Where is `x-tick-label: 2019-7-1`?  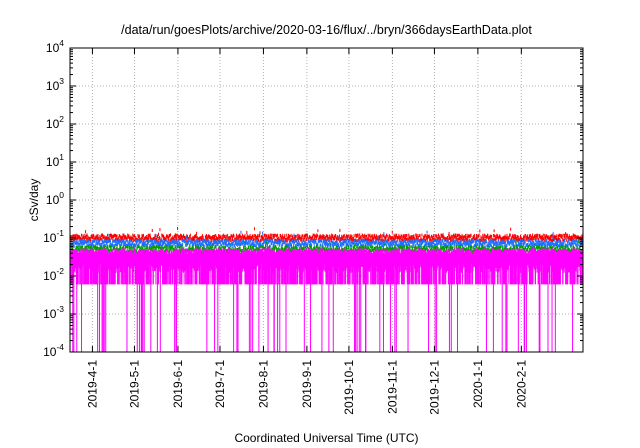
x-tick-label: 2019-7-1 is located at coordinates (220, 384).